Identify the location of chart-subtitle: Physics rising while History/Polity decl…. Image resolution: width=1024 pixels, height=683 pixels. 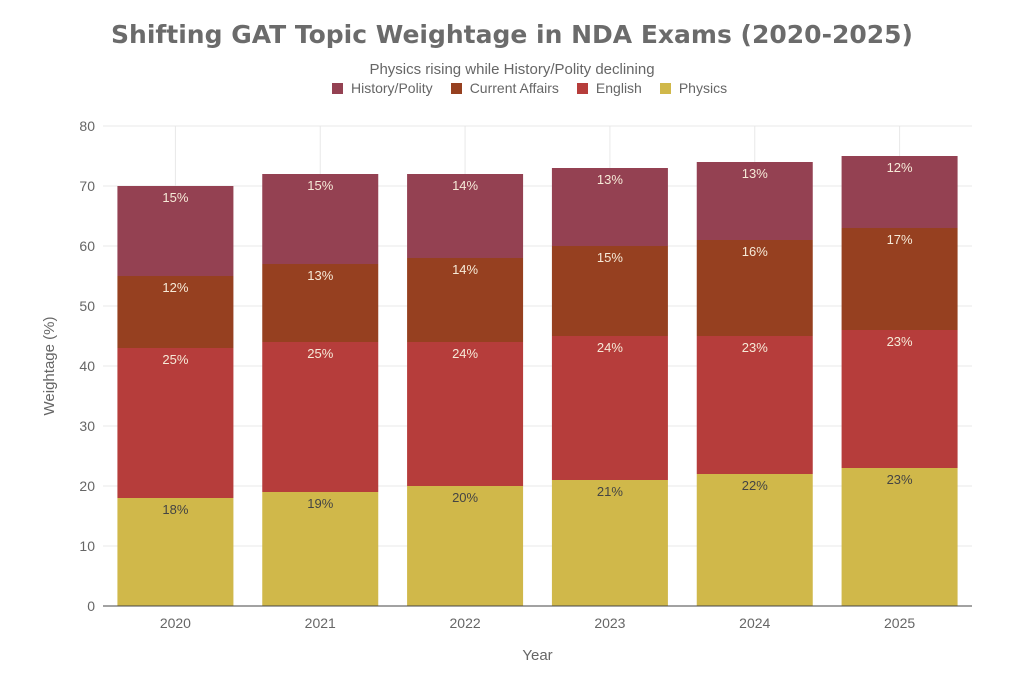
(512, 69).